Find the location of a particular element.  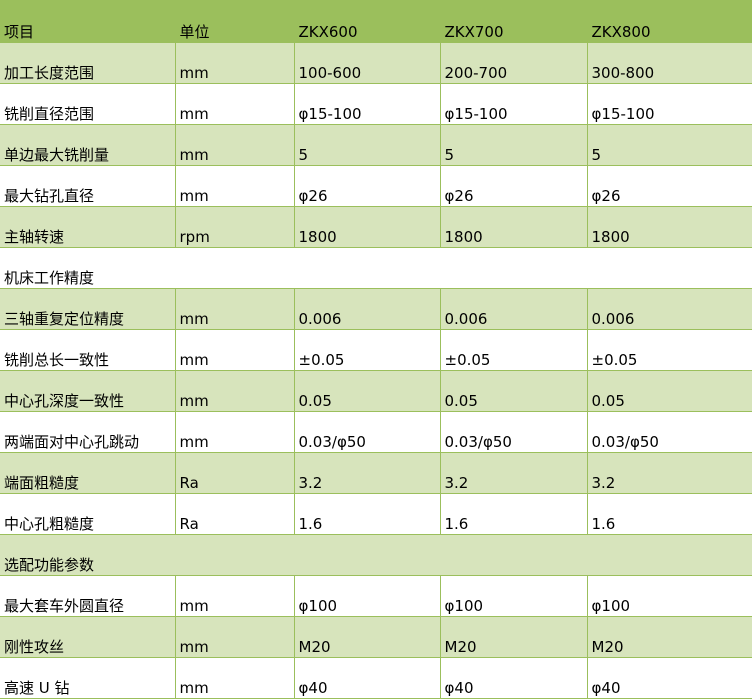

cell-item: 铣削总长一致性 is located at coordinates (88, 350).